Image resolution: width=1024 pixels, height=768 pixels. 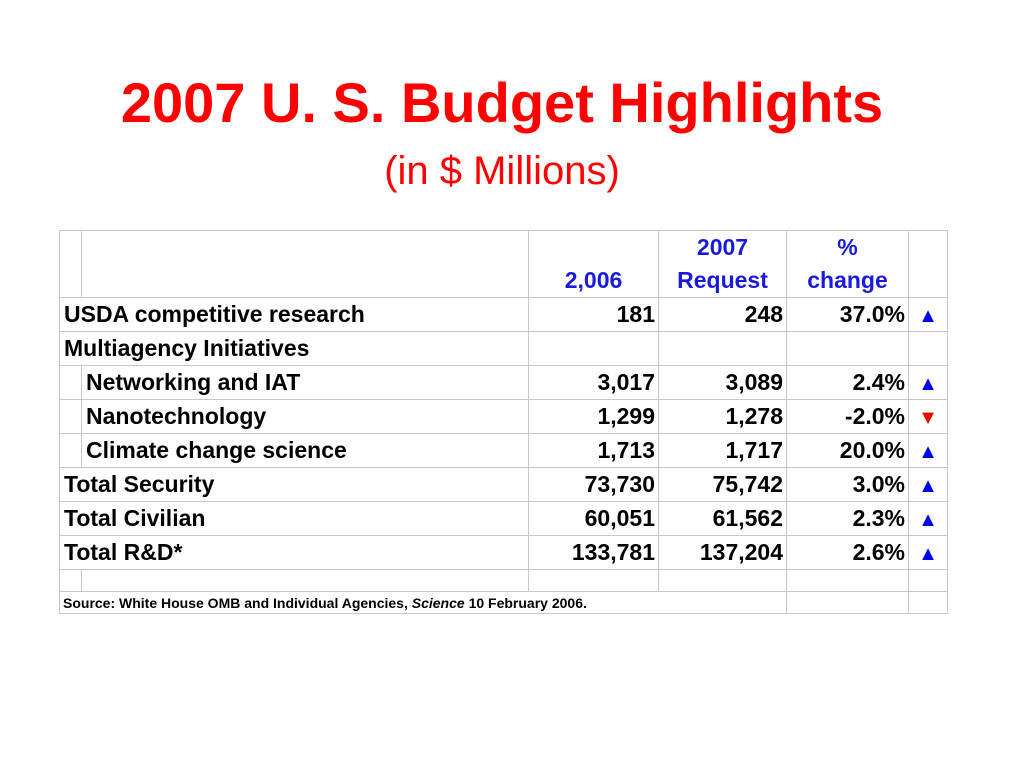 I want to click on blank-row, so click(x=503, y=580).